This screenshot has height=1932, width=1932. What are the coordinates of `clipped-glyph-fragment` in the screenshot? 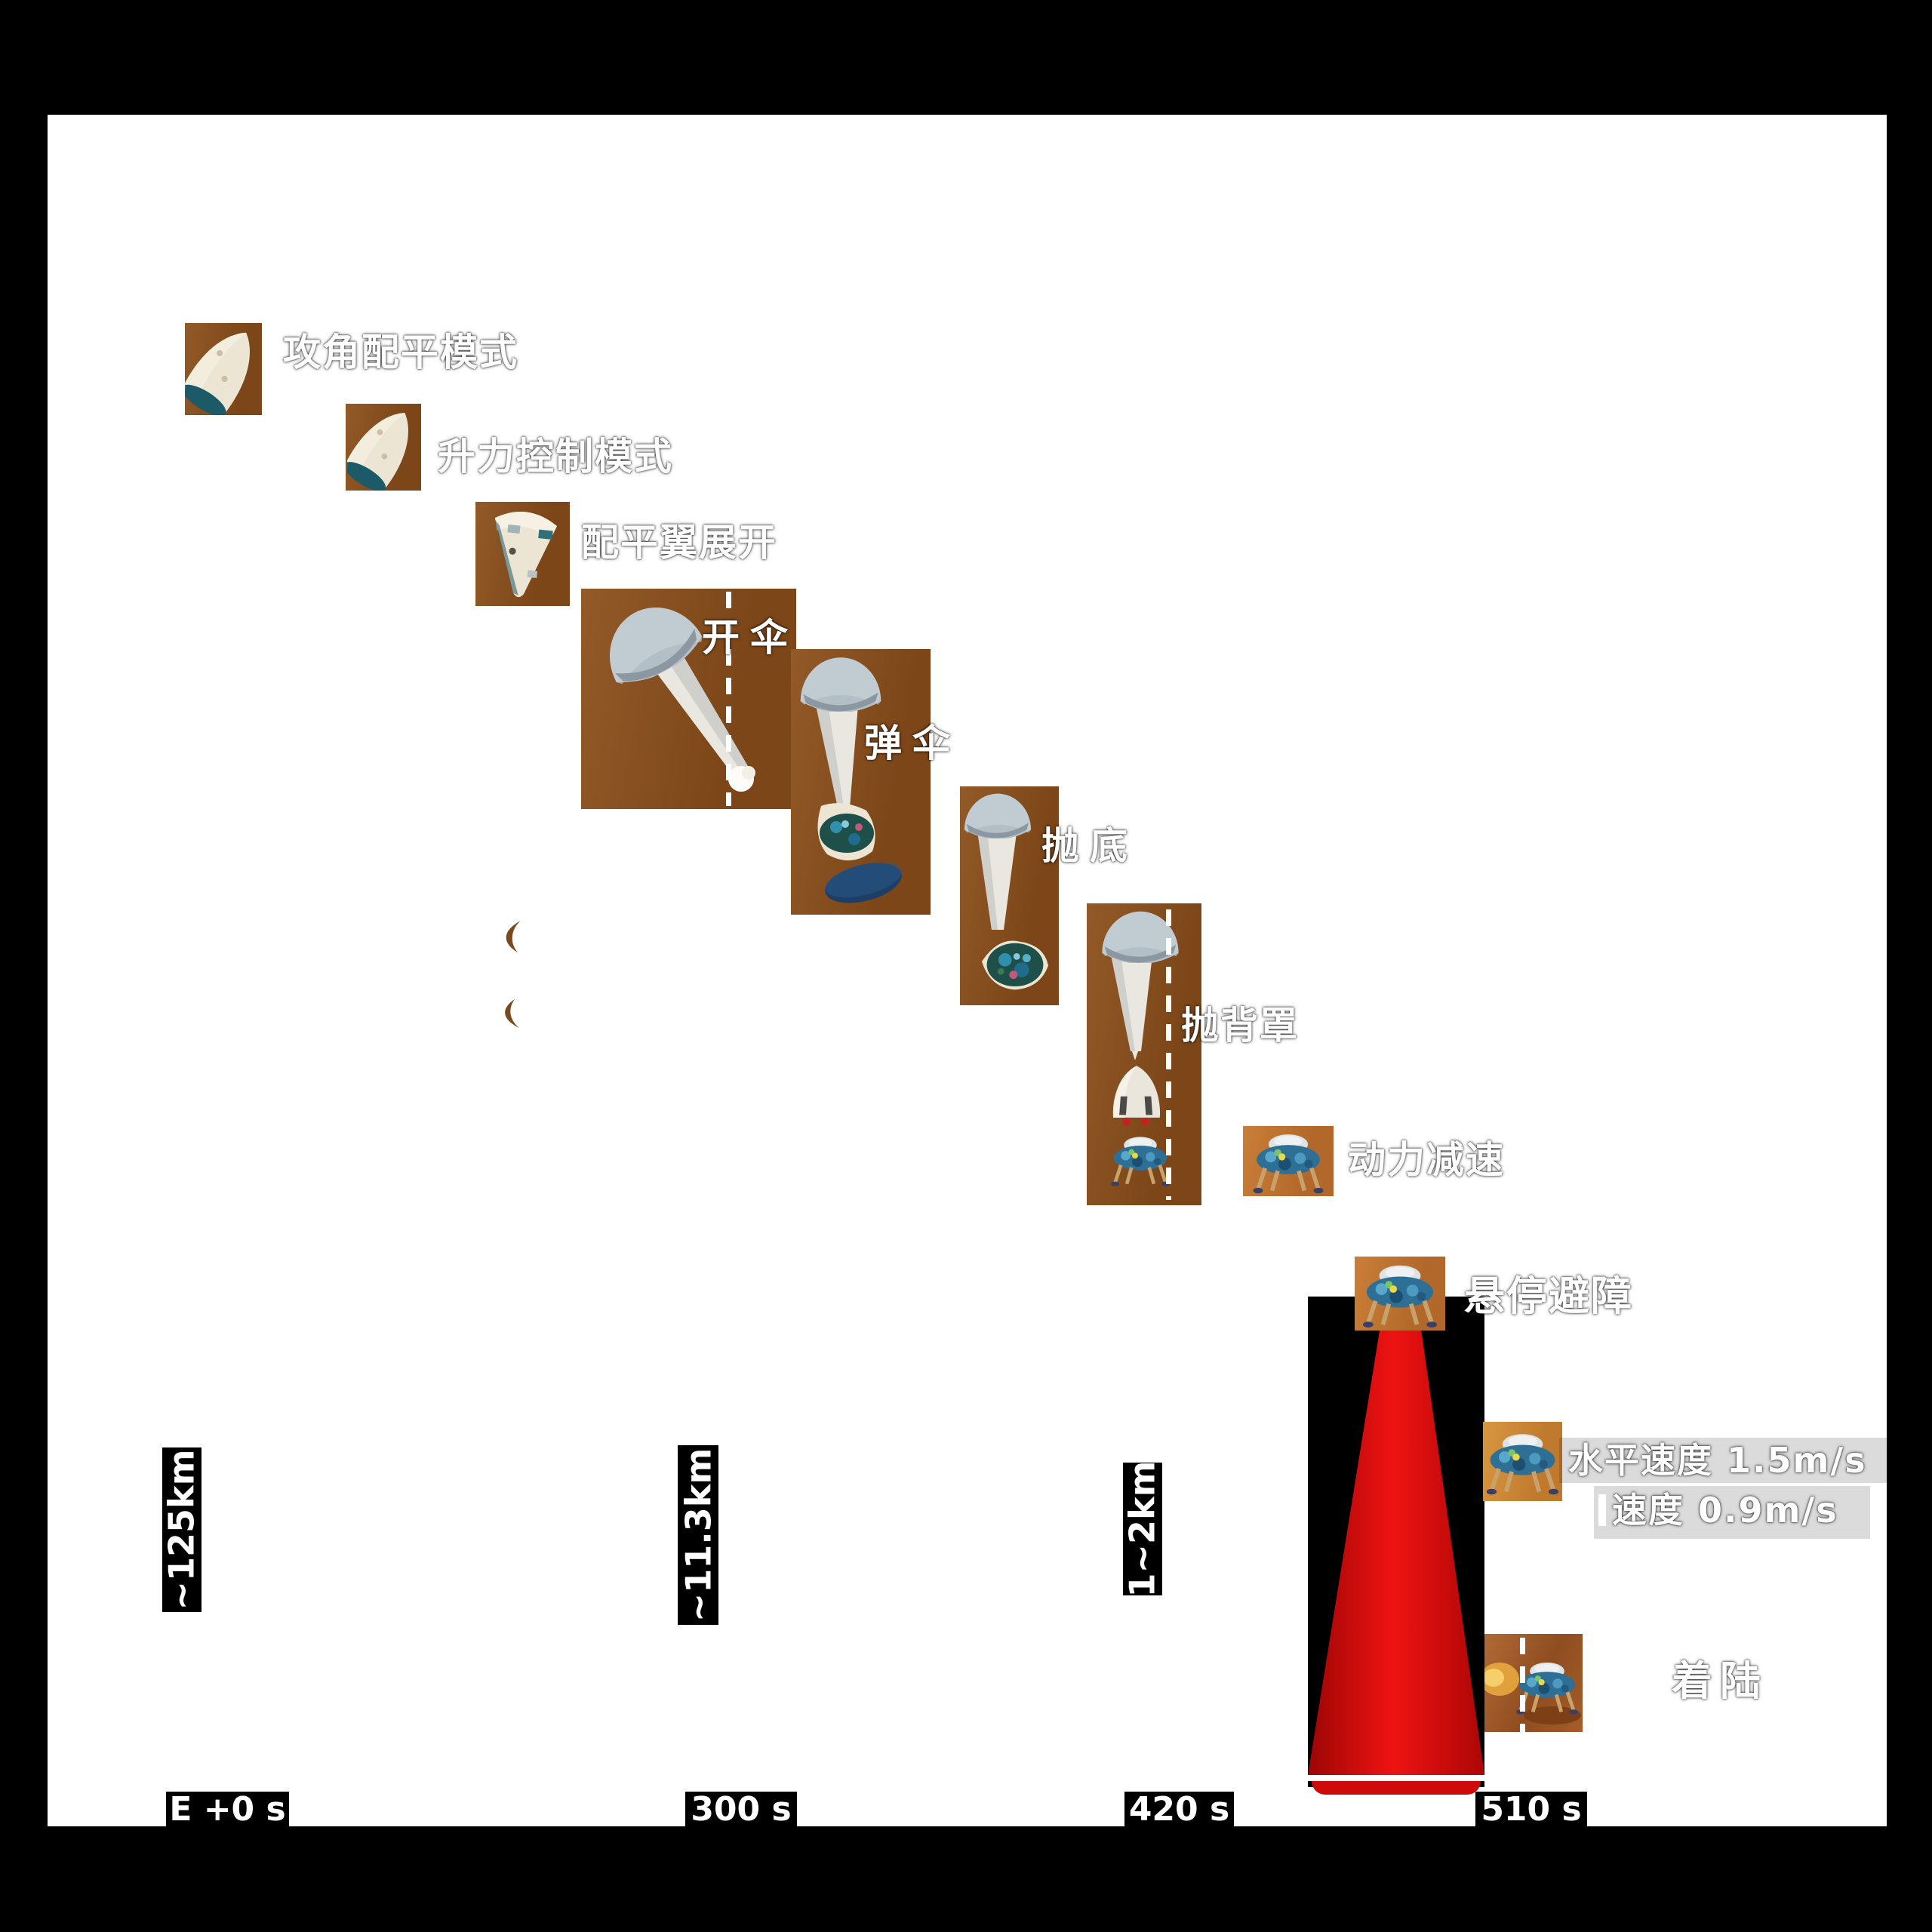 It's located at (1602, 1510).